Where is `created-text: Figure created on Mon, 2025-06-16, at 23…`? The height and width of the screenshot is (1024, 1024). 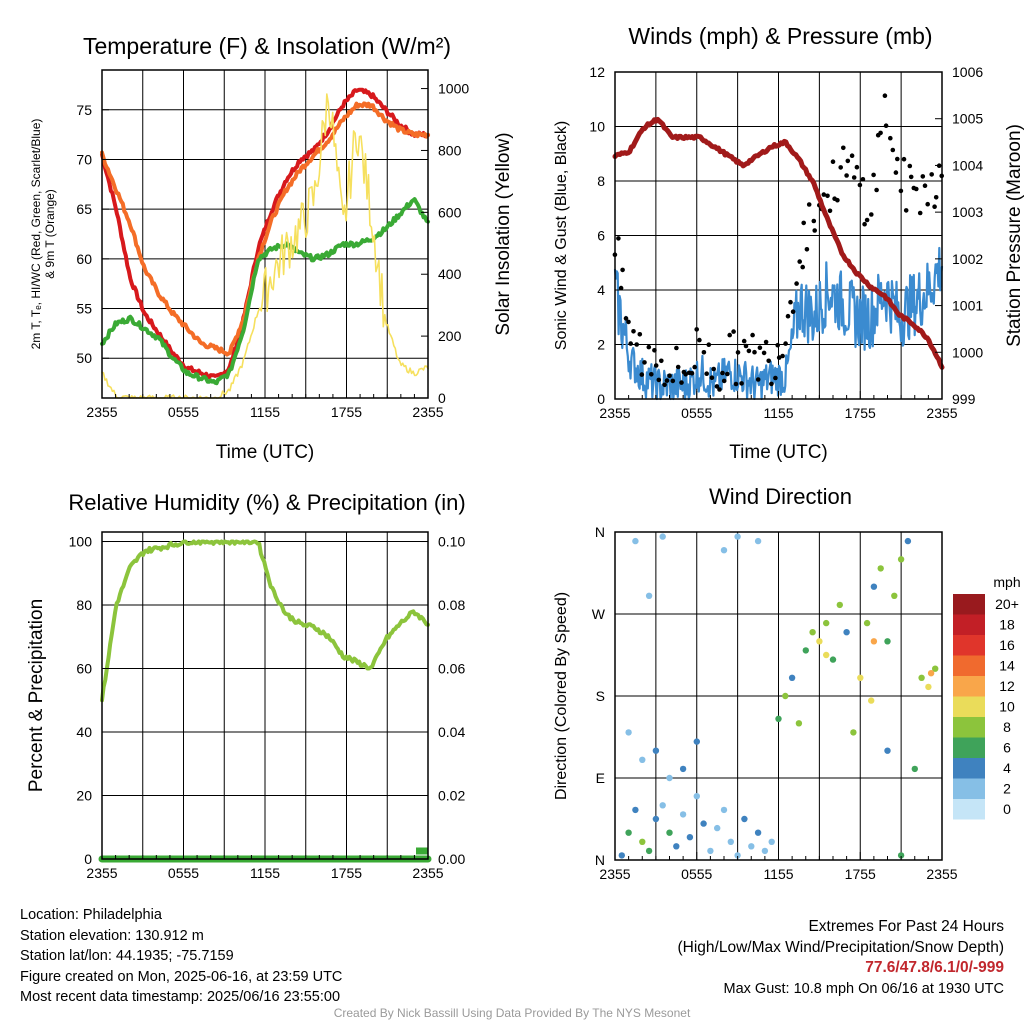
created-text: Figure created on Mon, 2025-06-16, at 23… is located at coordinates (181, 976).